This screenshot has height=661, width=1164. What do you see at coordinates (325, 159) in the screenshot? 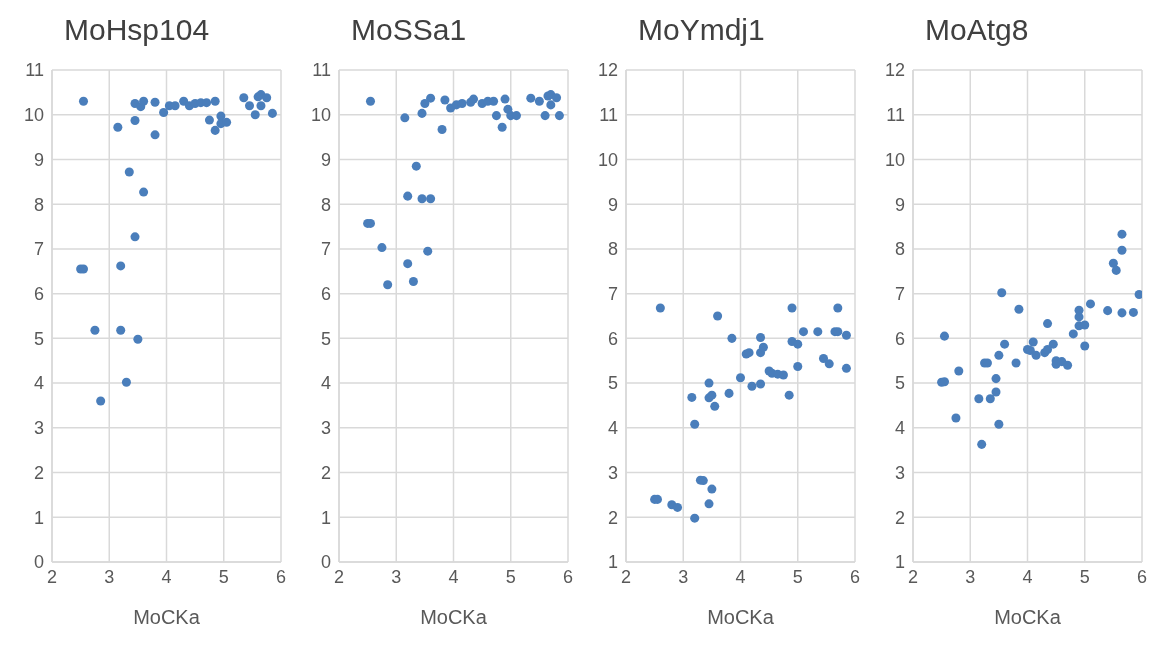
I see `y-tick-label: 9` at bounding box center [325, 159].